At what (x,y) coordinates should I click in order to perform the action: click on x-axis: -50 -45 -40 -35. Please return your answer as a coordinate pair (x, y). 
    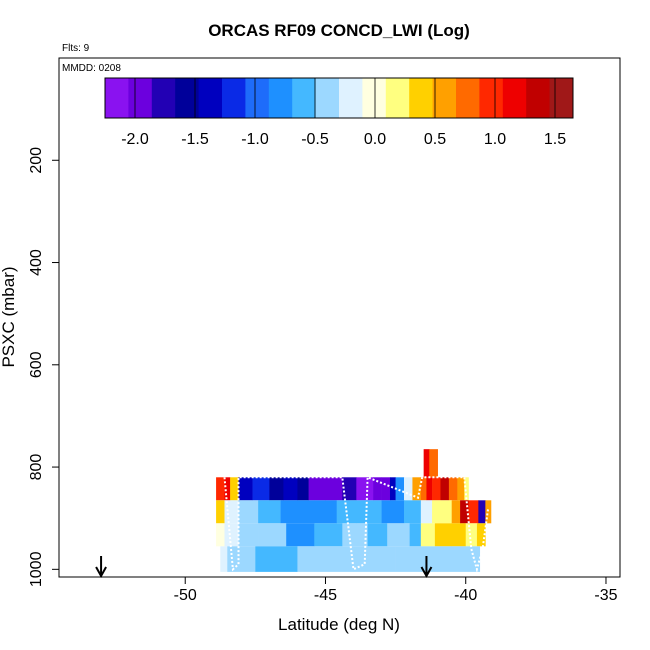
    Looking at the image, I should click on (396, 590).